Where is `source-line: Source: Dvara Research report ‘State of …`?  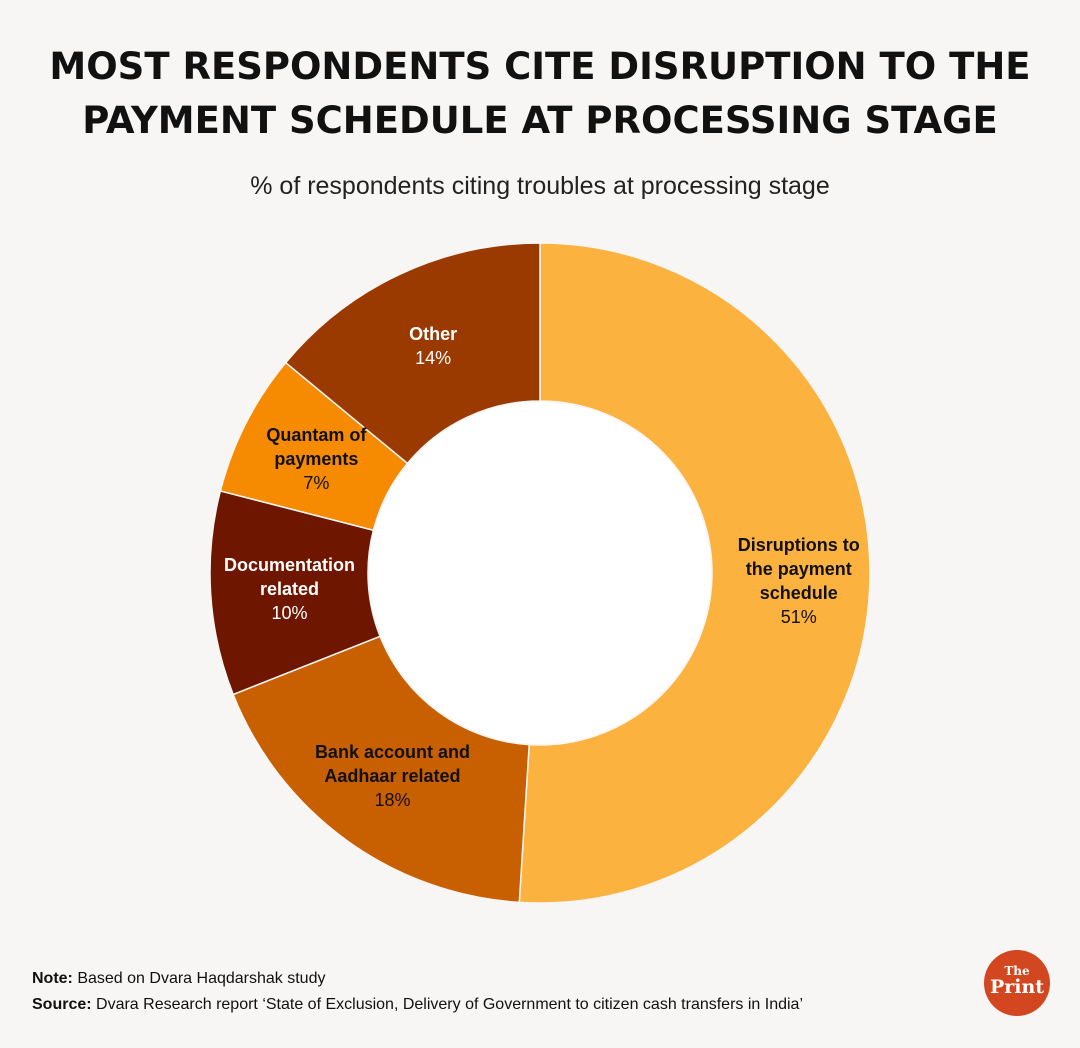 source-line: Source: Dvara Research report ‘State of … is located at coordinates (417, 1004).